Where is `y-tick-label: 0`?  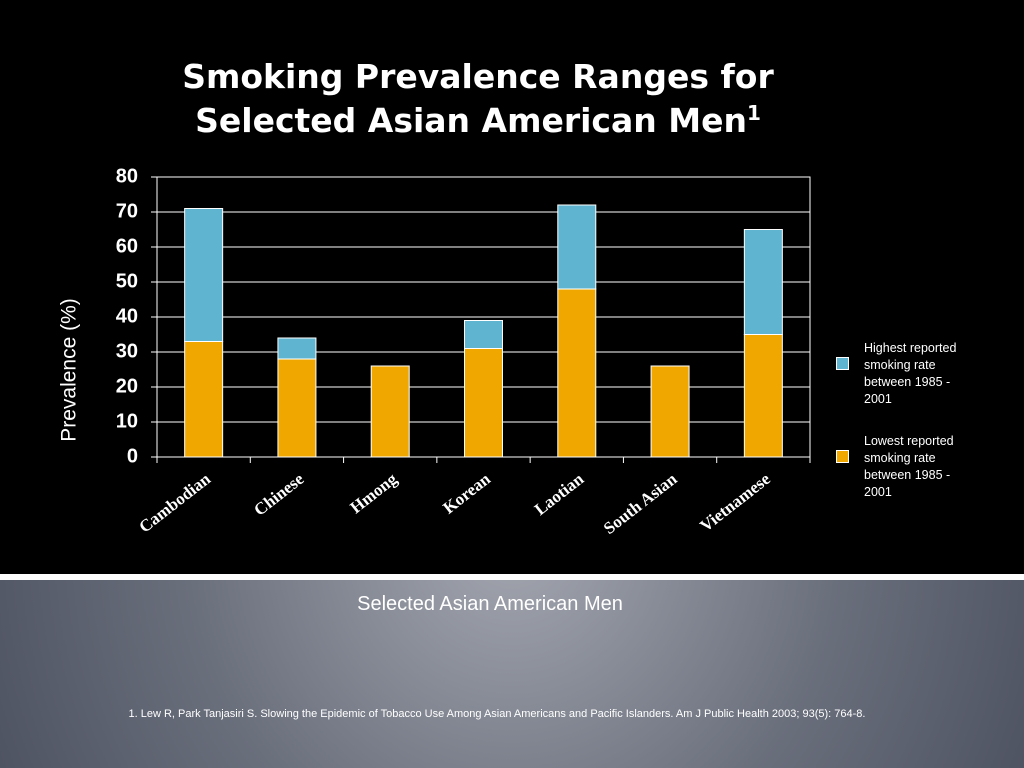 y-tick-label: 0 is located at coordinates (132, 456).